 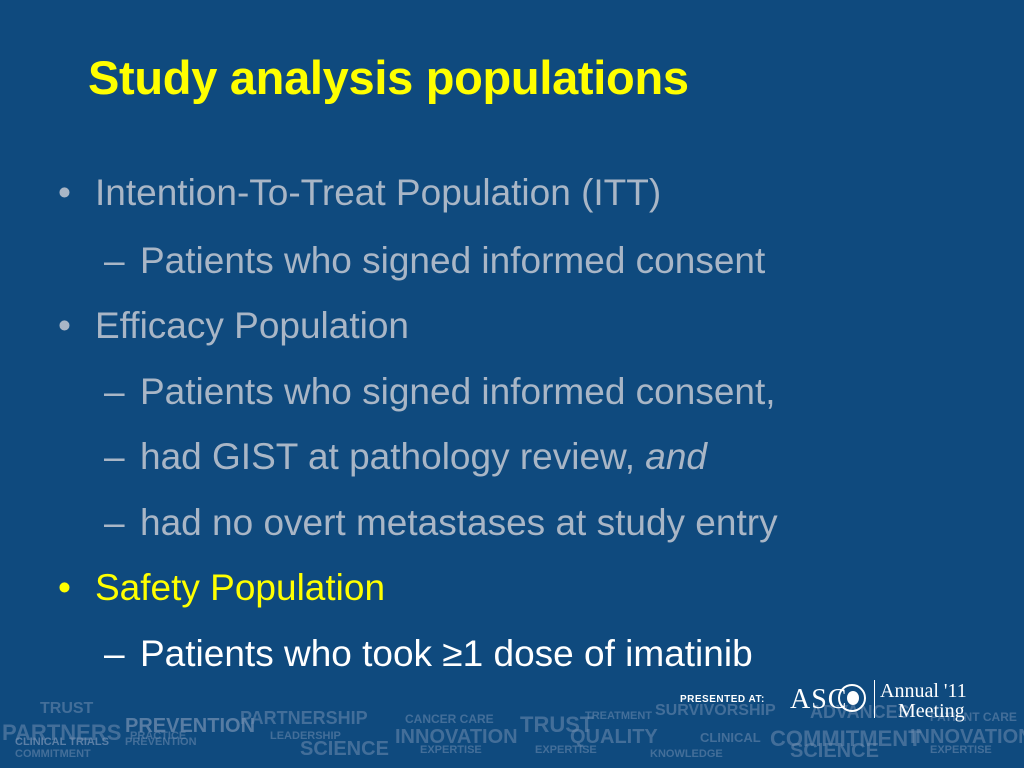 I want to click on sub-bullet-safety-dose: – Patients who took ≥1 dose of imatinib, so click(x=428, y=654).